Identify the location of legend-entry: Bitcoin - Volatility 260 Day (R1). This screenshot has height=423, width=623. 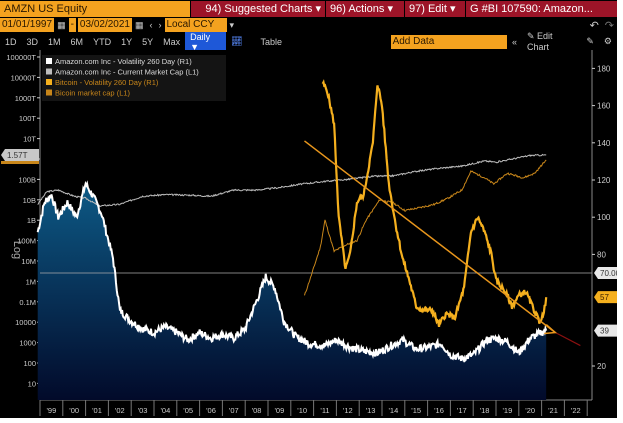
(107, 82).